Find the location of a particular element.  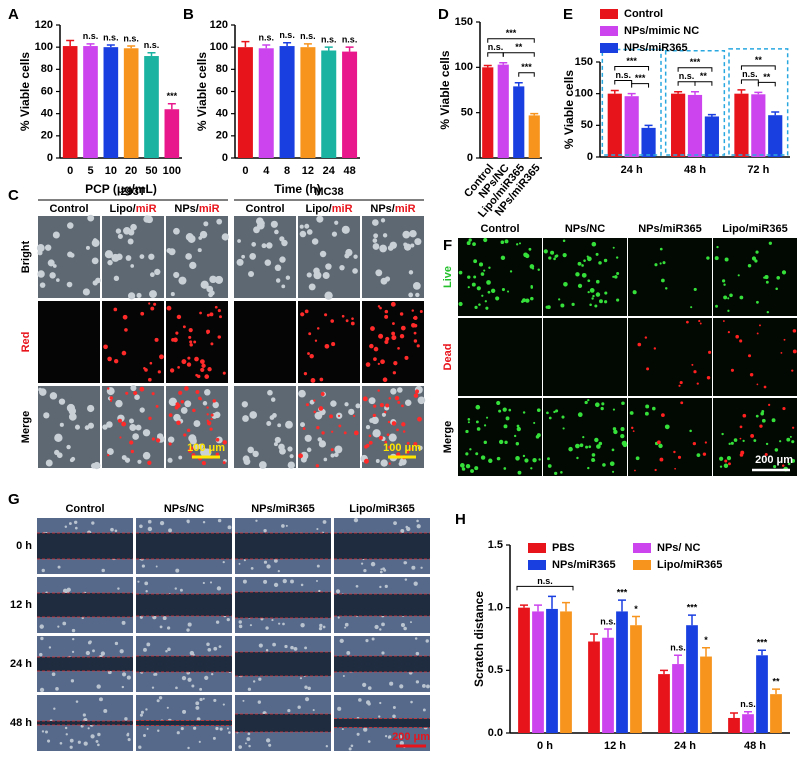

group-box is located at coordinates (758, 102).